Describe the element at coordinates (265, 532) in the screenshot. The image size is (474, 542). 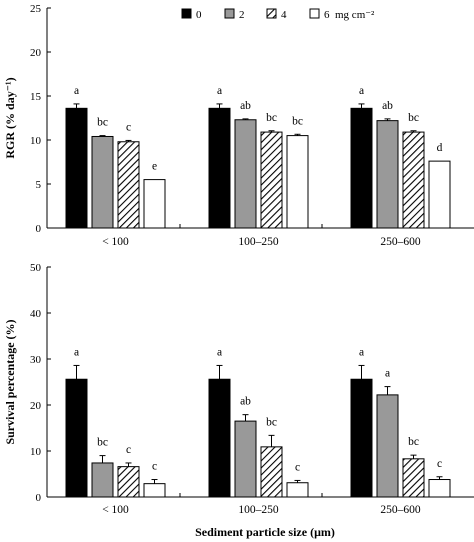
I see `x-axis-label: Sediment particle size (μm)` at that location.